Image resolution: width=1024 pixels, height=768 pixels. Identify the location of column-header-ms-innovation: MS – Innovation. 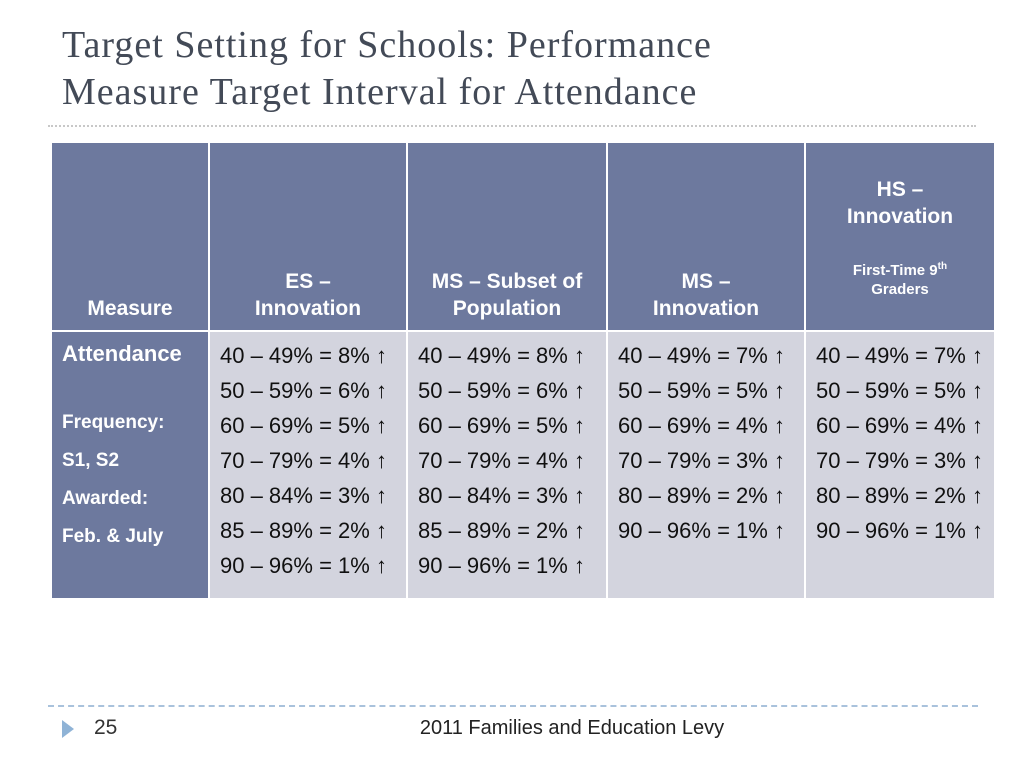
(706, 236).